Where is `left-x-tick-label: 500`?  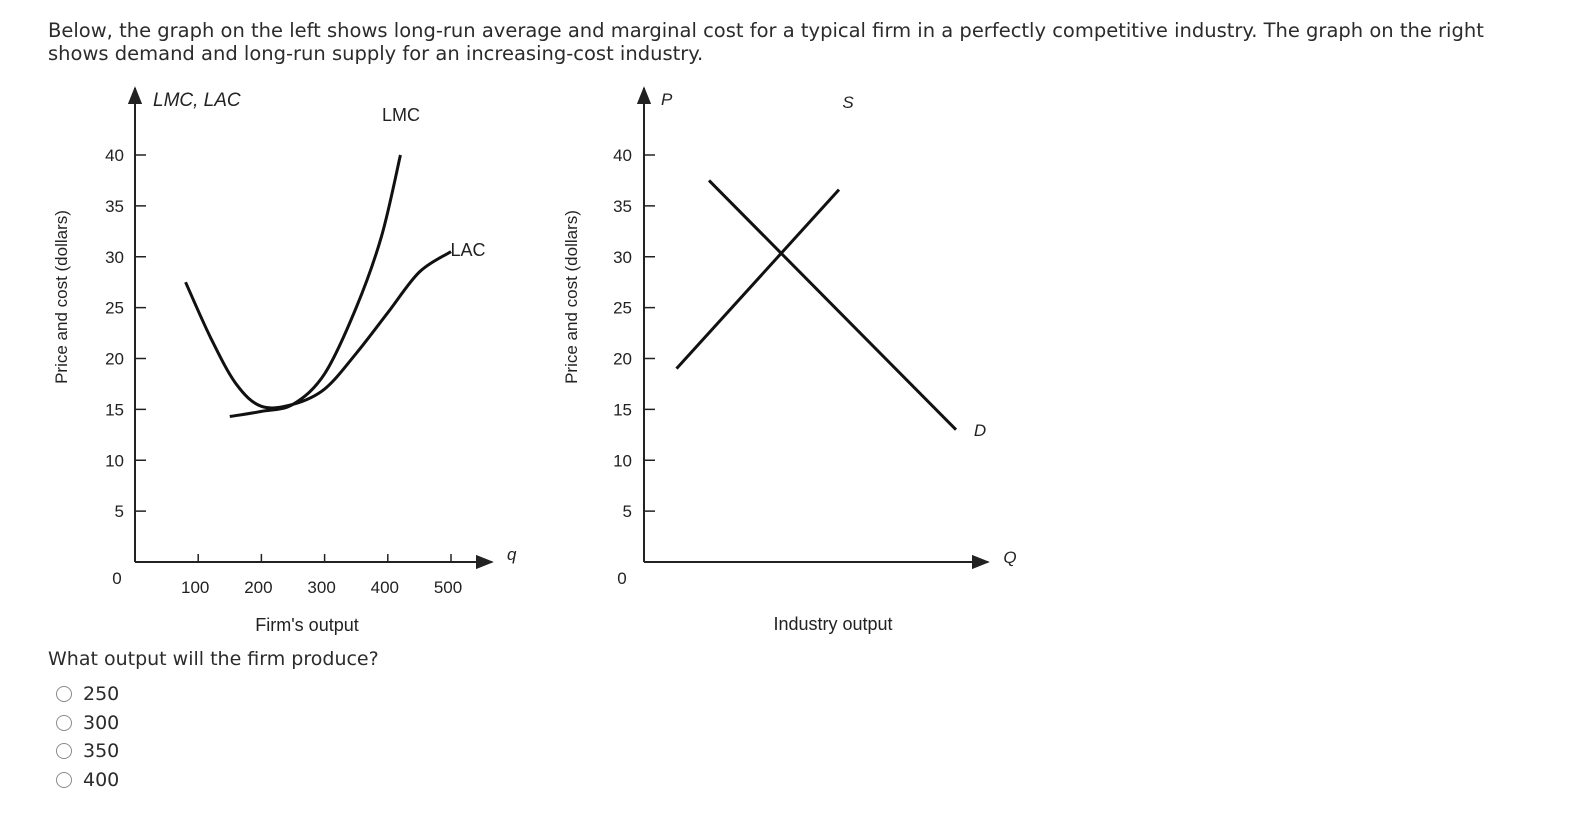
left-x-tick-label: 500 is located at coordinates (448, 587).